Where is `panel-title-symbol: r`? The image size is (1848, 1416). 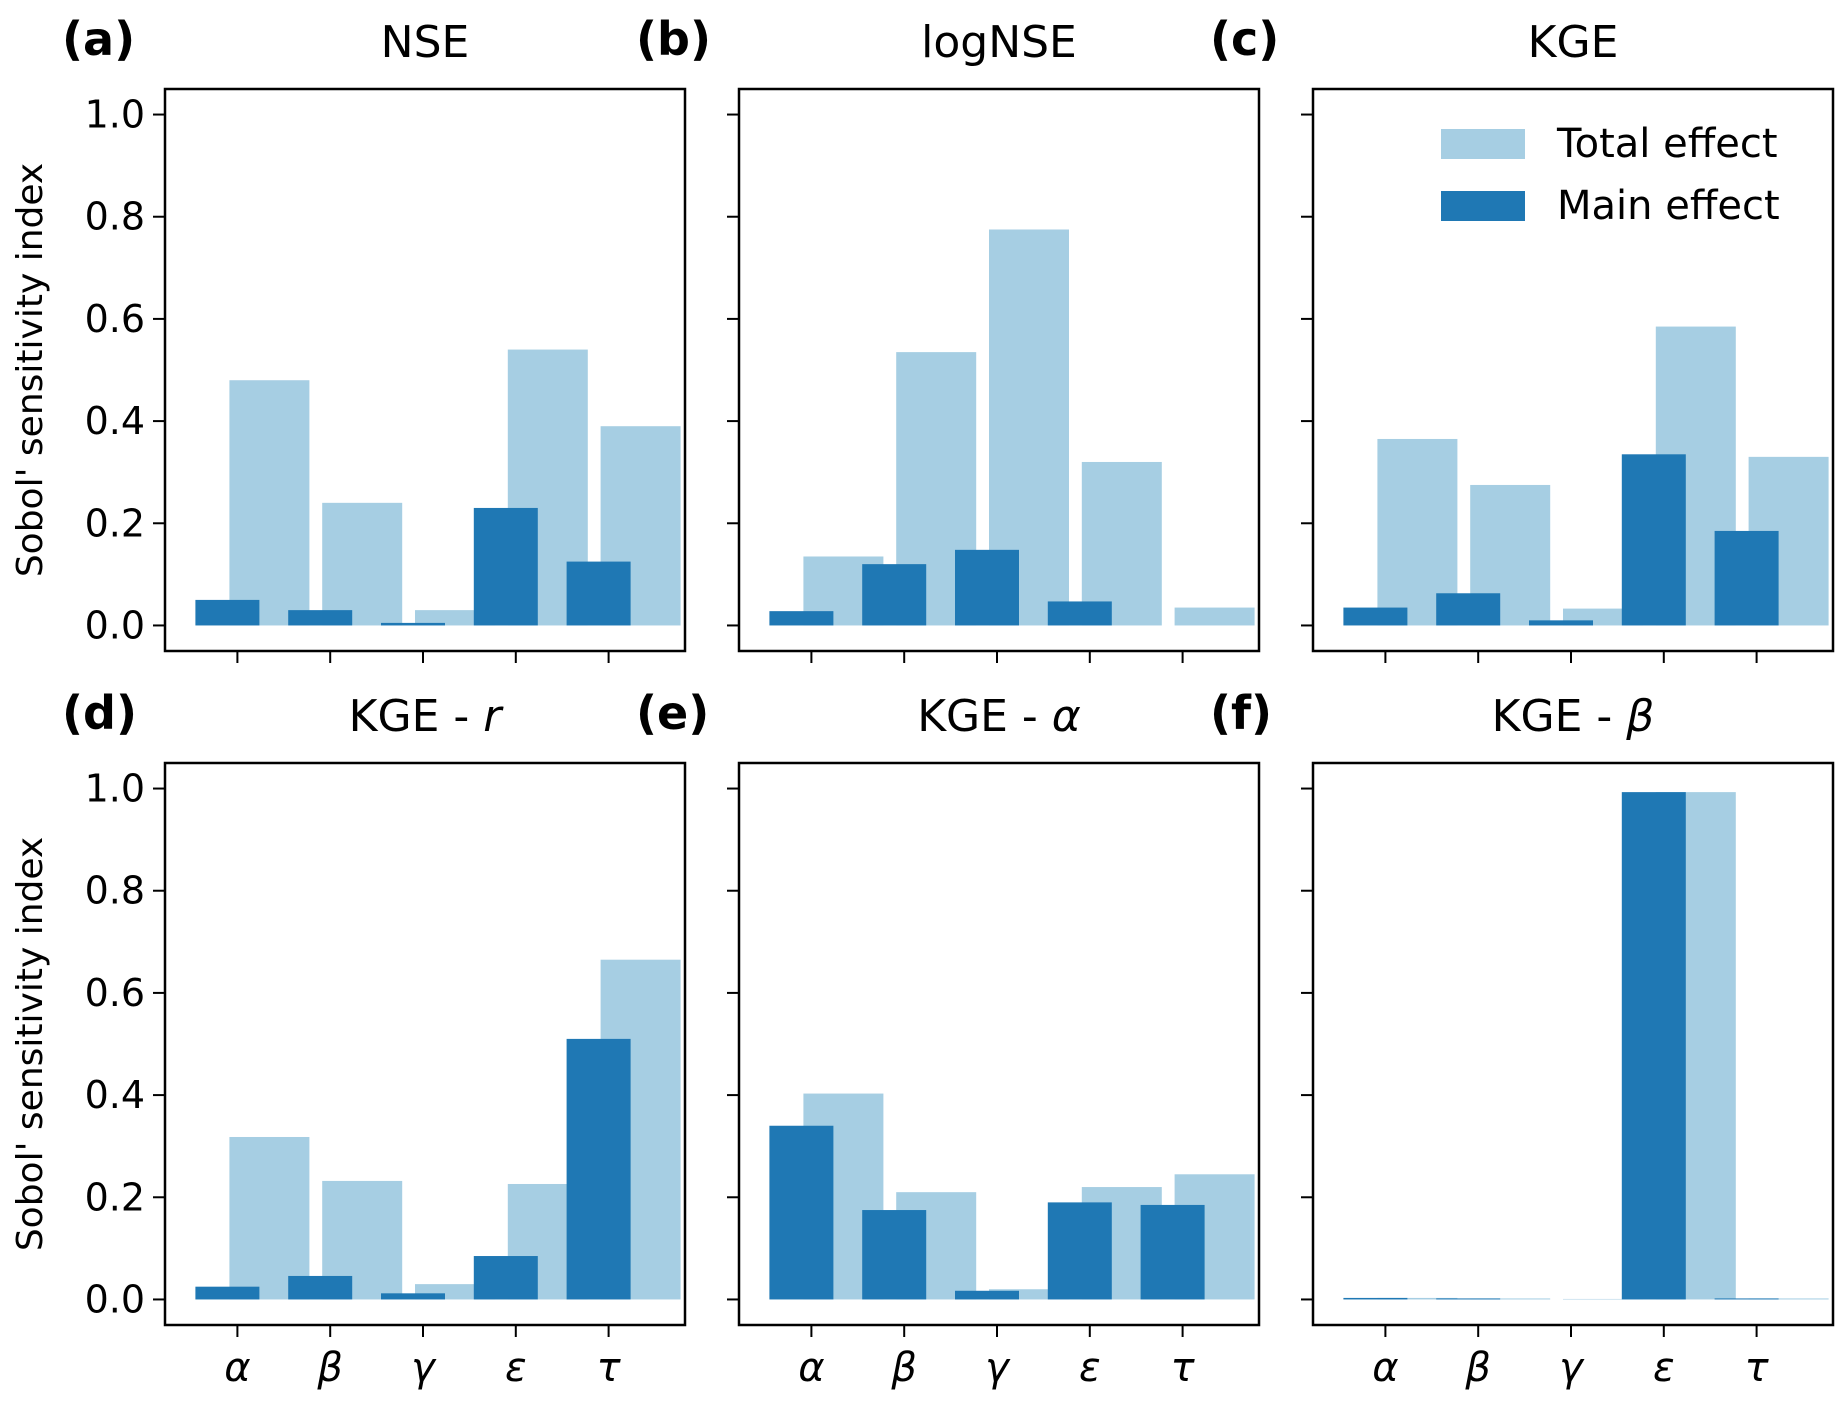
panel-title-symbol: r is located at coordinates (493, 716).